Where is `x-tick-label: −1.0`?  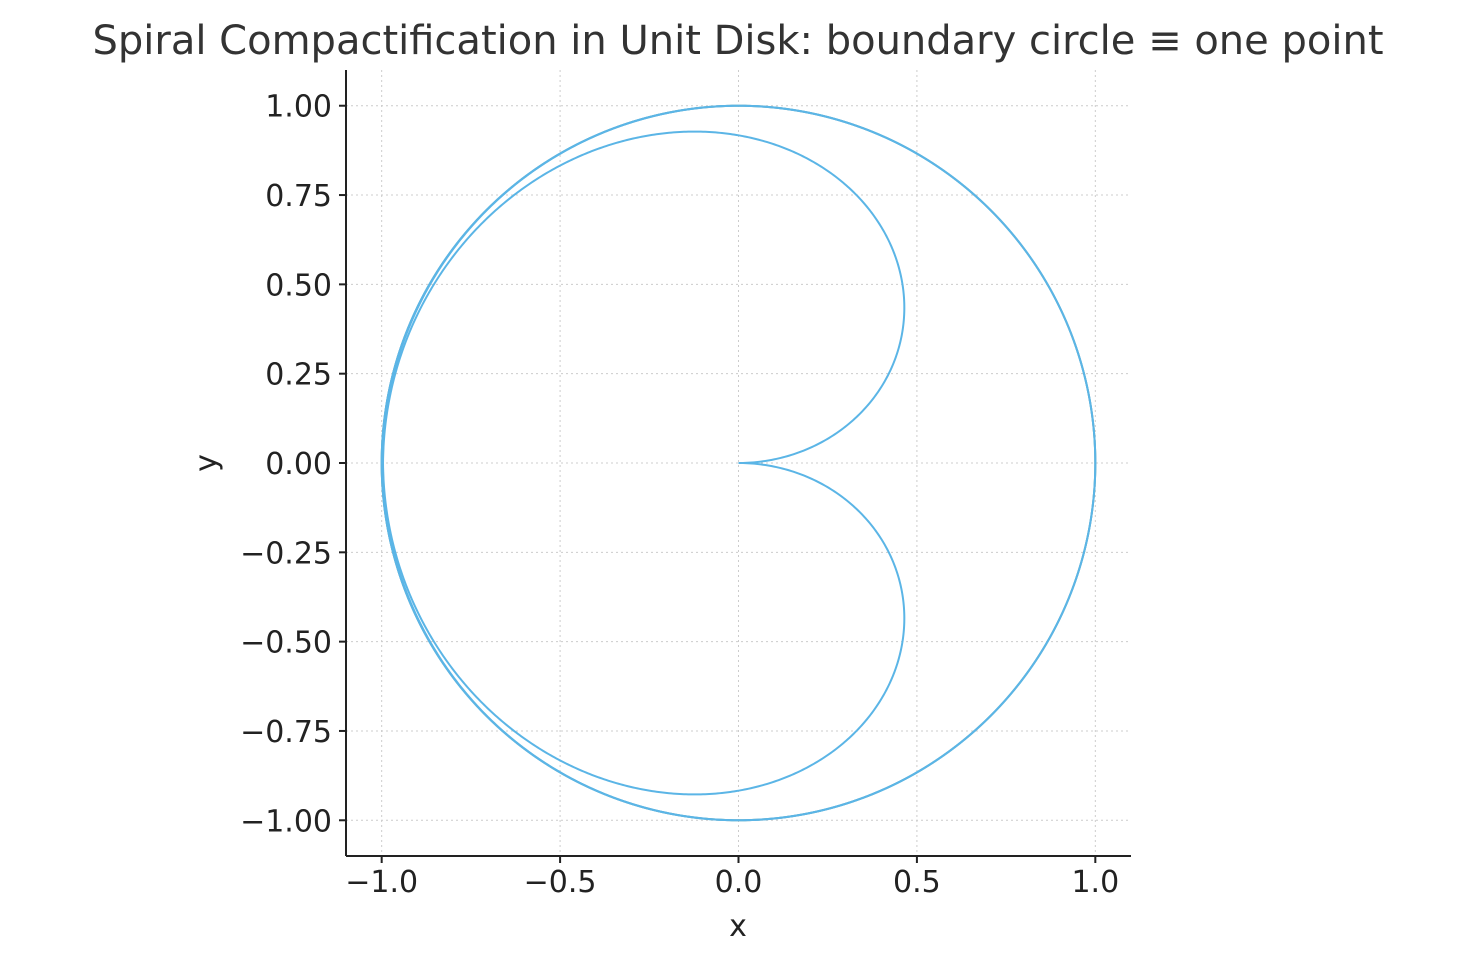
x-tick-label: −1.0 is located at coordinates (381, 882).